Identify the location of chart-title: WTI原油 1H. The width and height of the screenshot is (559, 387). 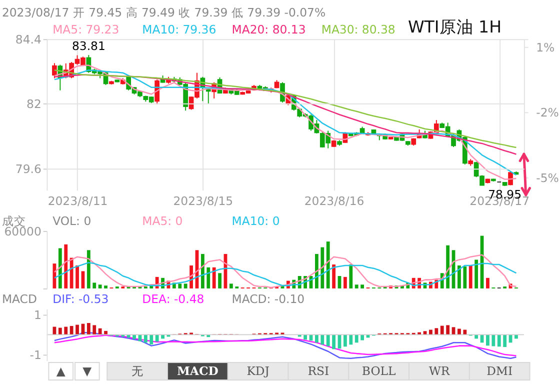
(455, 26).